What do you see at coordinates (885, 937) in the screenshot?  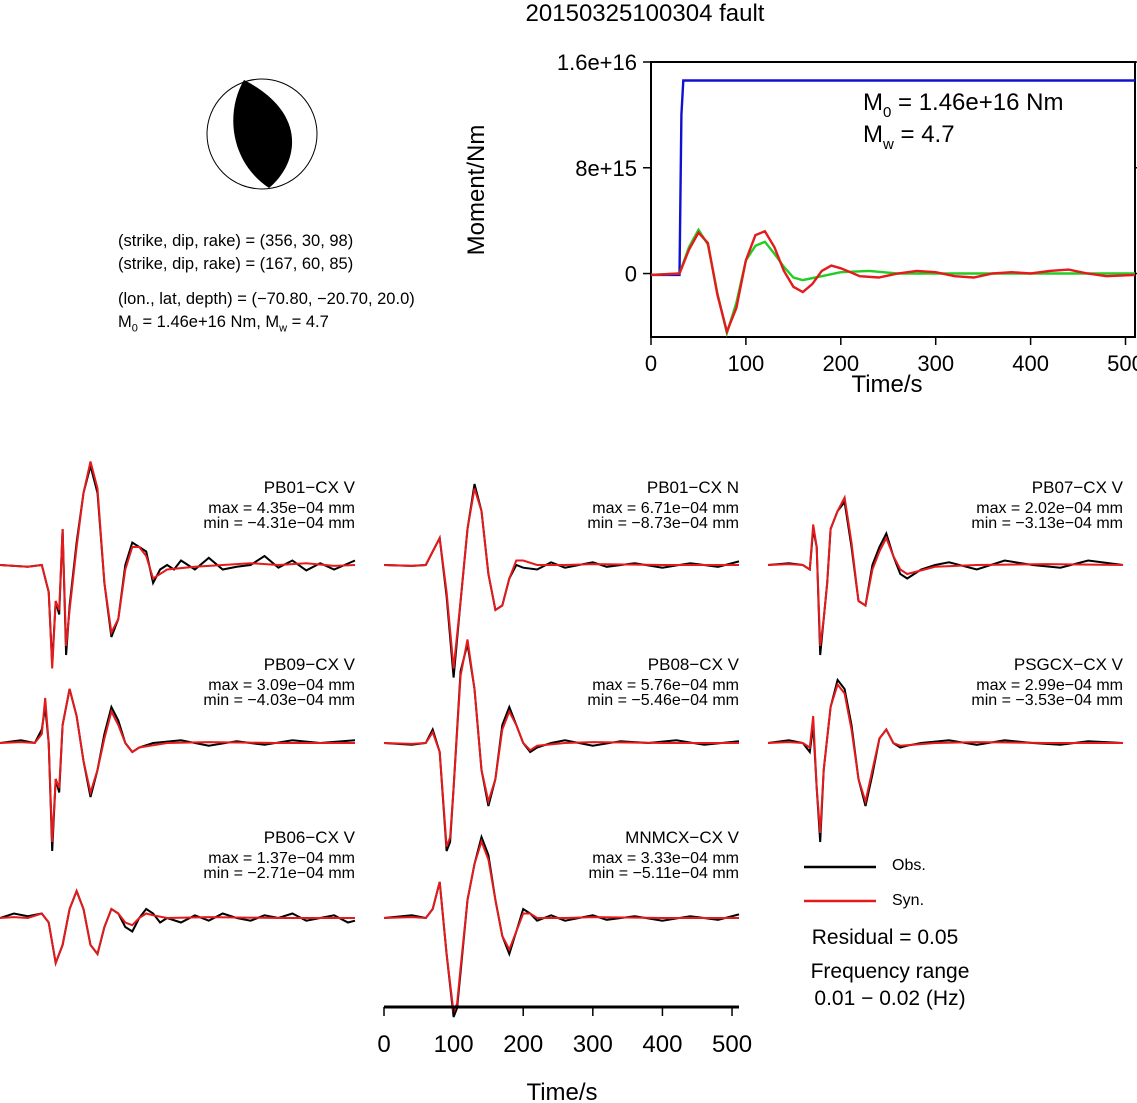 I see `residual-text: Residual = 0.05` at bounding box center [885, 937].